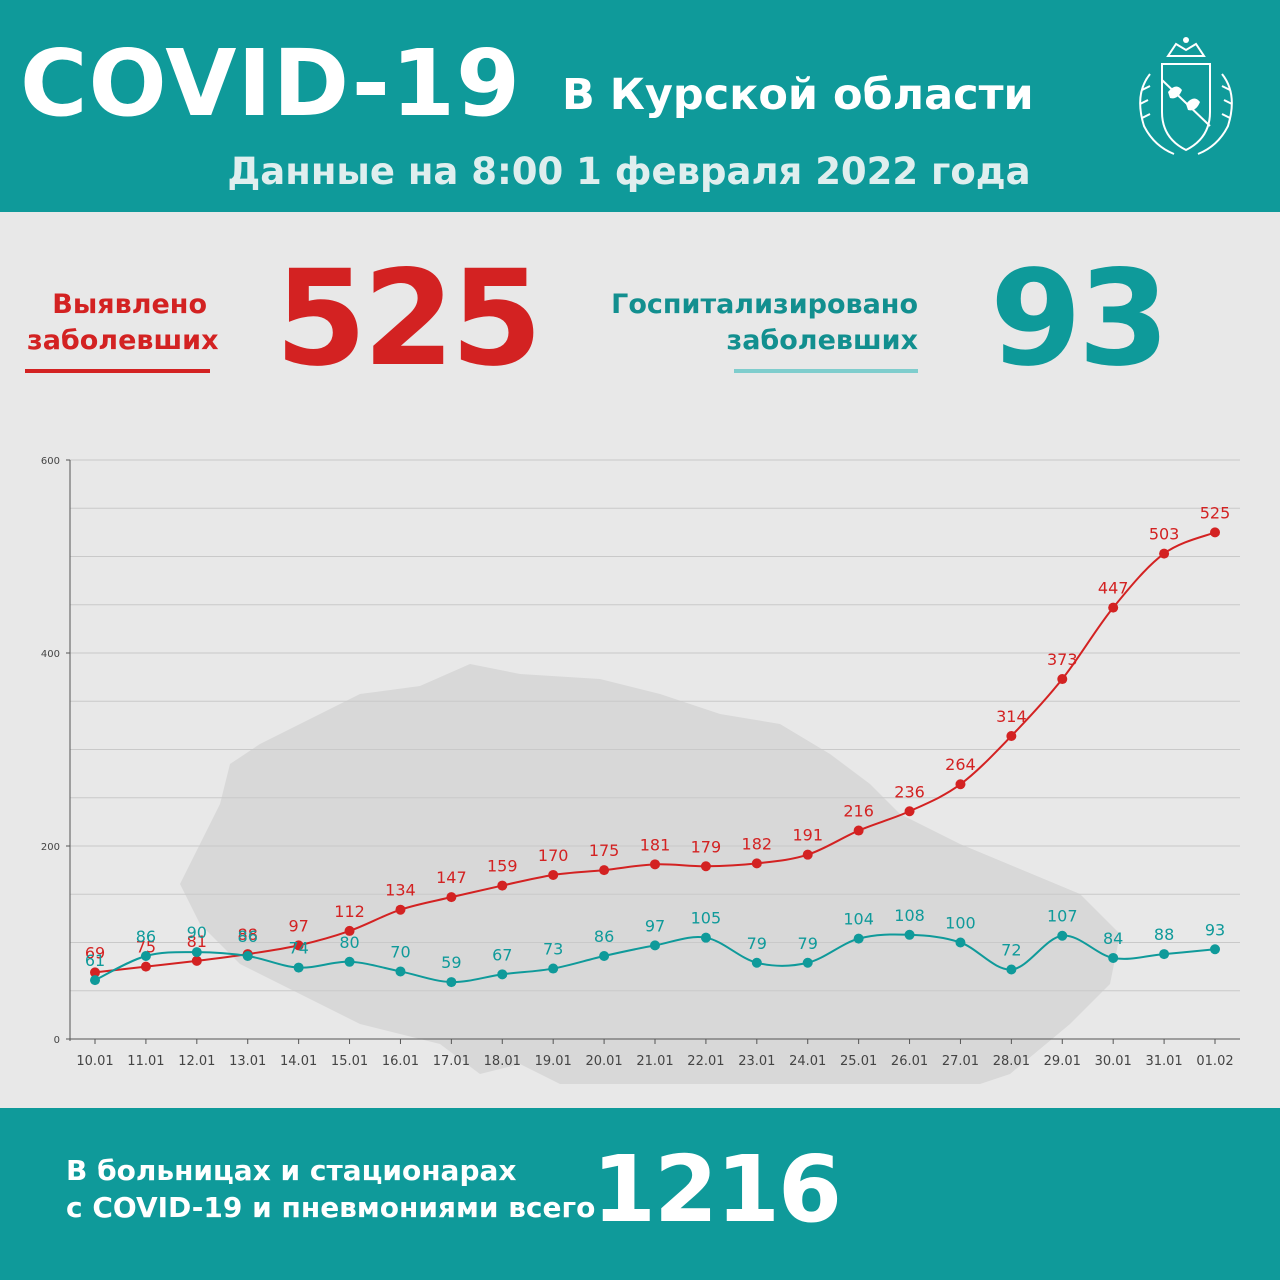  I want to click on cases-value: 525, so click(409, 319).